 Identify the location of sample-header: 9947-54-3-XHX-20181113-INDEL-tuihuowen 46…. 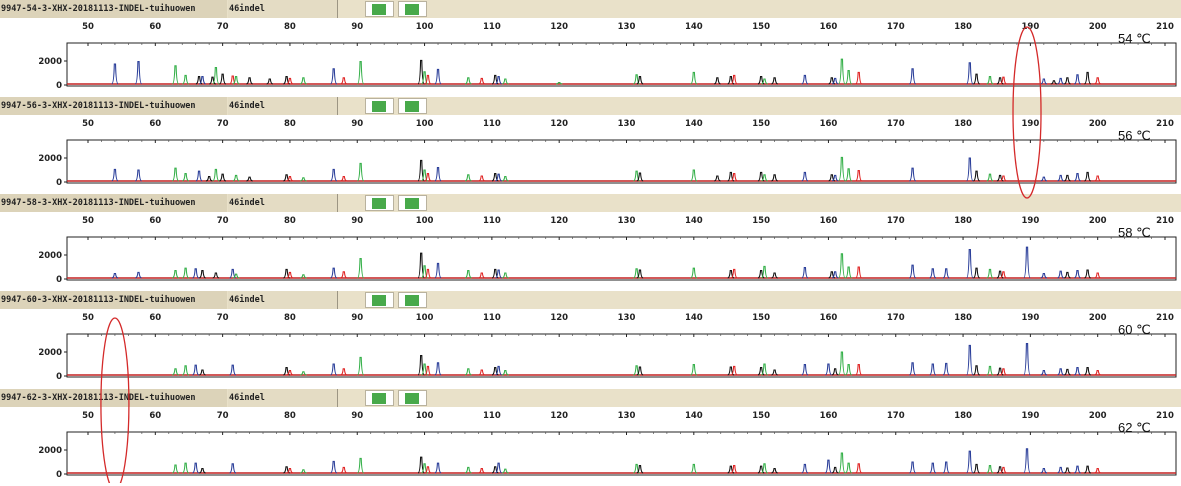
(590, 9).